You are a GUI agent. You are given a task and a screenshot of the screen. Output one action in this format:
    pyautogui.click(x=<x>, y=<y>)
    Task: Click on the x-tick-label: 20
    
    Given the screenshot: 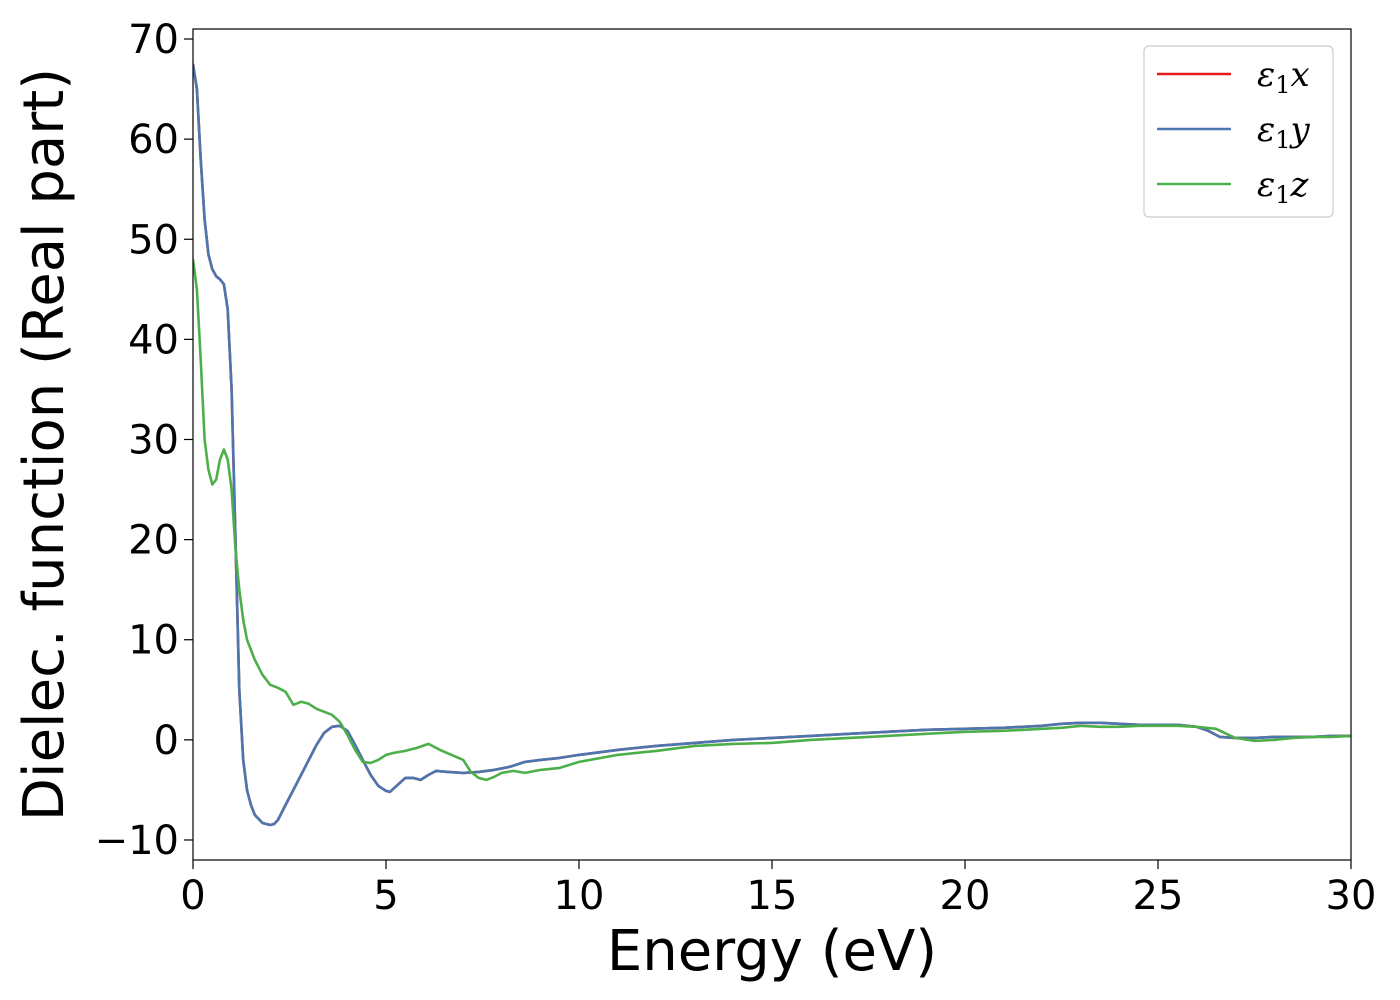 What is the action you would take?
    pyautogui.click(x=965, y=896)
    